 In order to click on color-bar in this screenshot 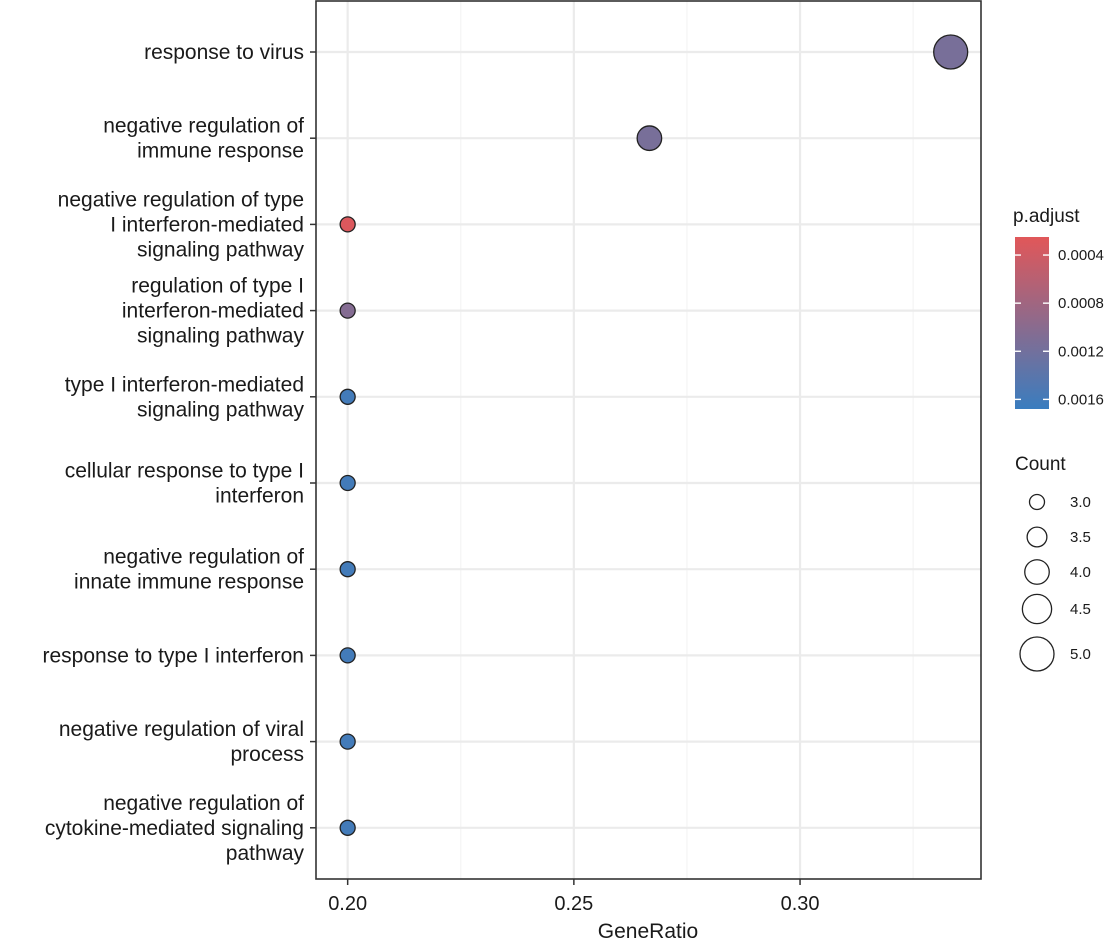, I will do `click(1032, 323)`.